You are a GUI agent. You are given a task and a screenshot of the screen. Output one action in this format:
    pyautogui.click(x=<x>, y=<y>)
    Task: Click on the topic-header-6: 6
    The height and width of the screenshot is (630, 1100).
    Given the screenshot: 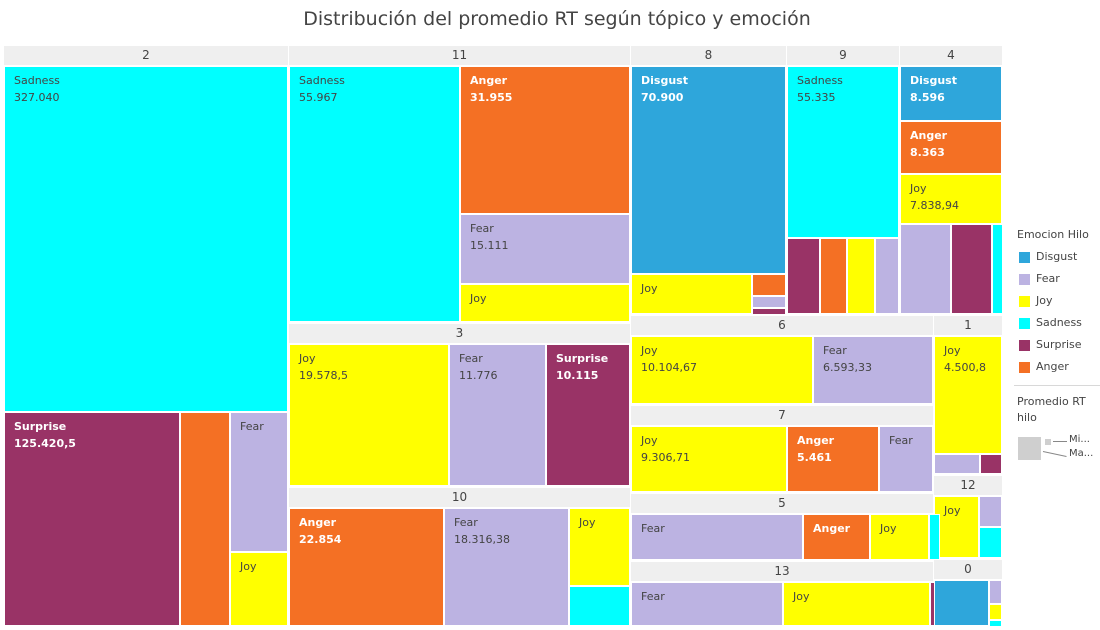 What is the action you would take?
    pyautogui.click(x=782, y=325)
    